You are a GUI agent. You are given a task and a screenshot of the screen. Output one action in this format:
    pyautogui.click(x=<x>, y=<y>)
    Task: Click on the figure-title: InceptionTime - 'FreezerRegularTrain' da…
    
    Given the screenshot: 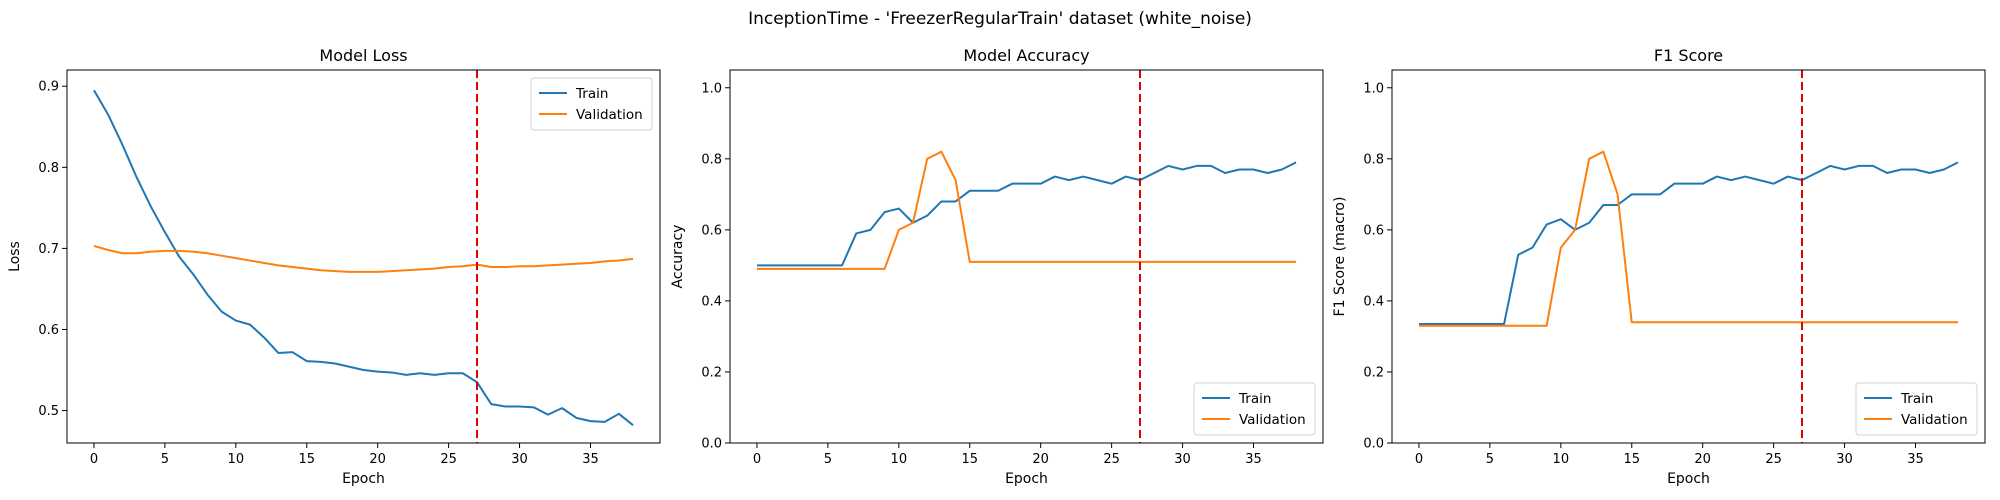 What is the action you would take?
    pyautogui.click(x=1000, y=19)
    